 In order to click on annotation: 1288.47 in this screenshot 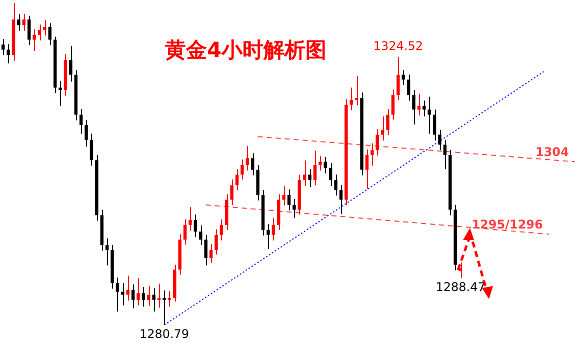, I will do `click(461, 287)`.